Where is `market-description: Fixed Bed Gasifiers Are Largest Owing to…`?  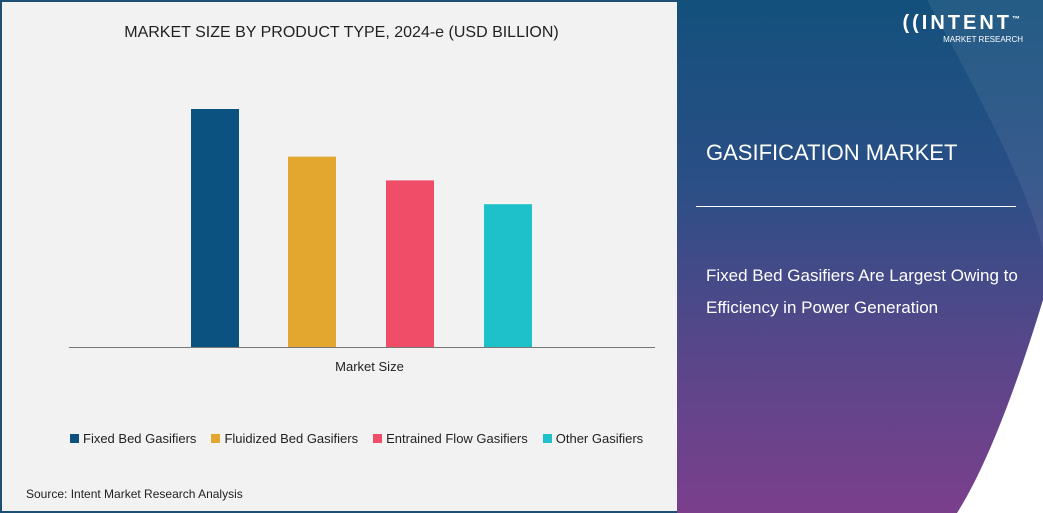
market-description: Fixed Bed Gasifiers Are Largest Owing to… is located at coordinates (862, 291).